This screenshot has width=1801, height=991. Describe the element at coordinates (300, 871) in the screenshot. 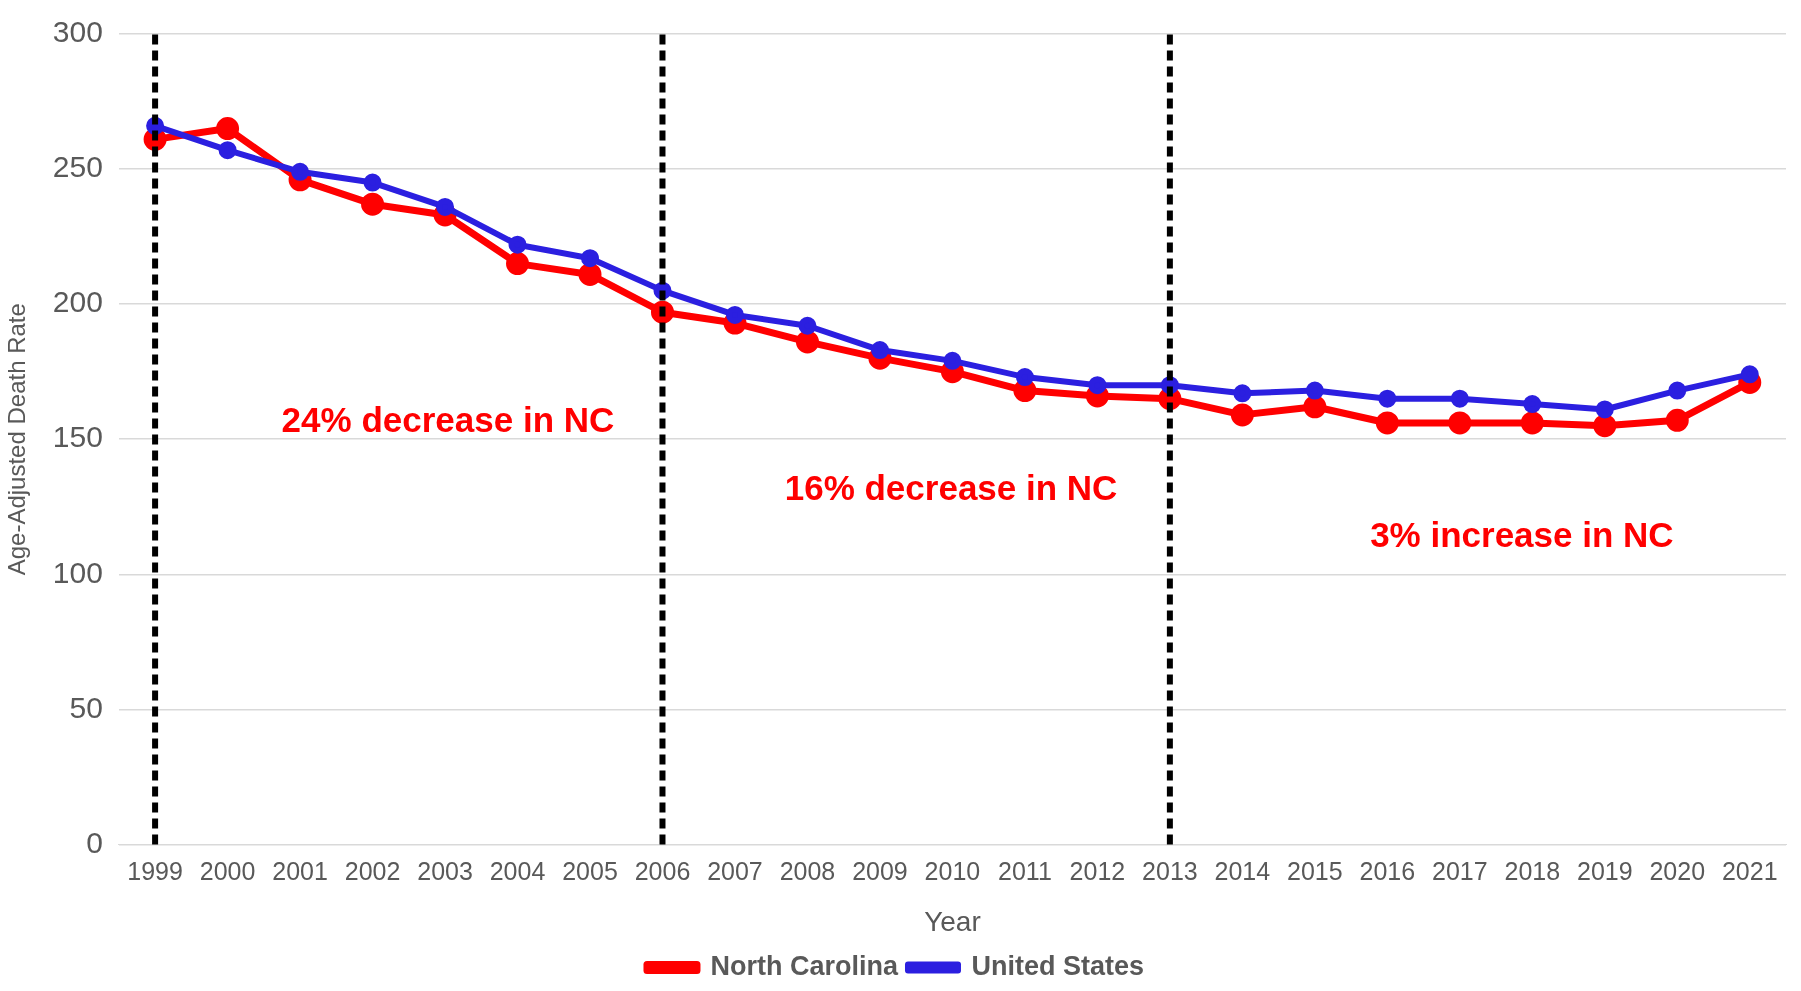

I see `x-tick-label: 2001` at that location.